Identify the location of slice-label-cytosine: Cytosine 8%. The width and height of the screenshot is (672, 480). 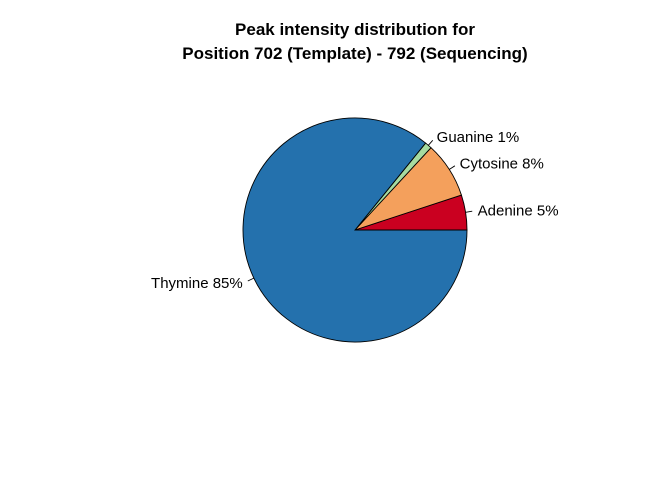
(502, 163).